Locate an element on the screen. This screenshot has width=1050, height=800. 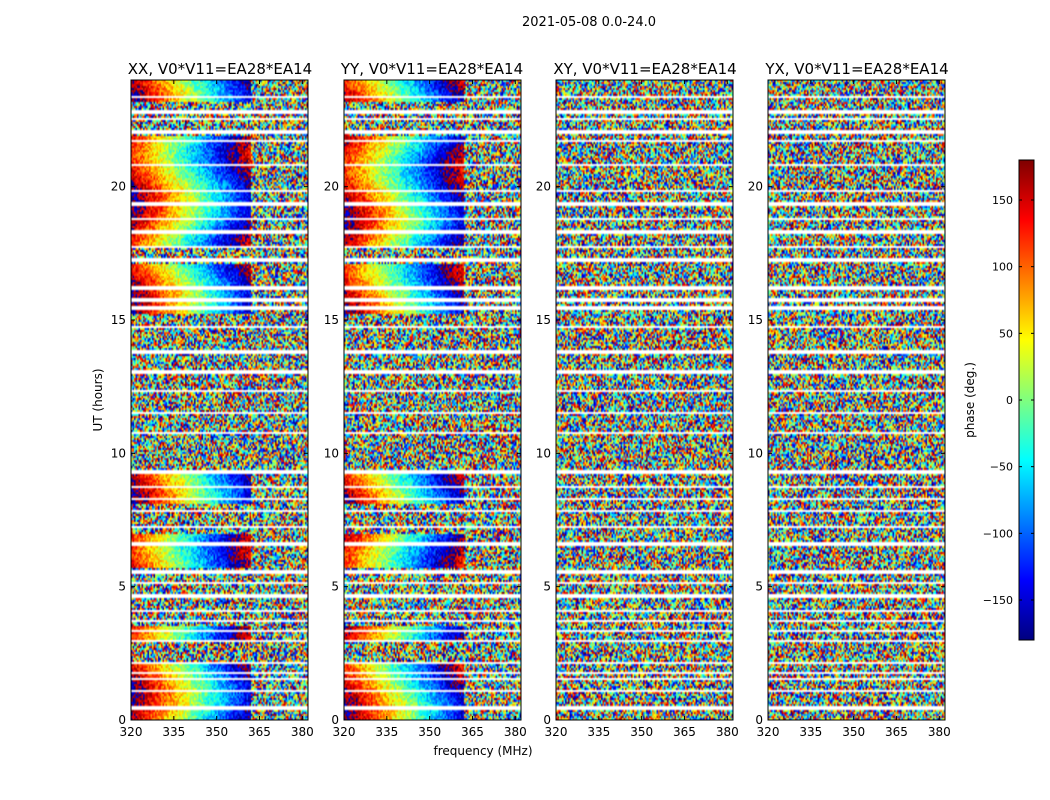
panel-heatmap-xy is located at coordinates (644, 400).